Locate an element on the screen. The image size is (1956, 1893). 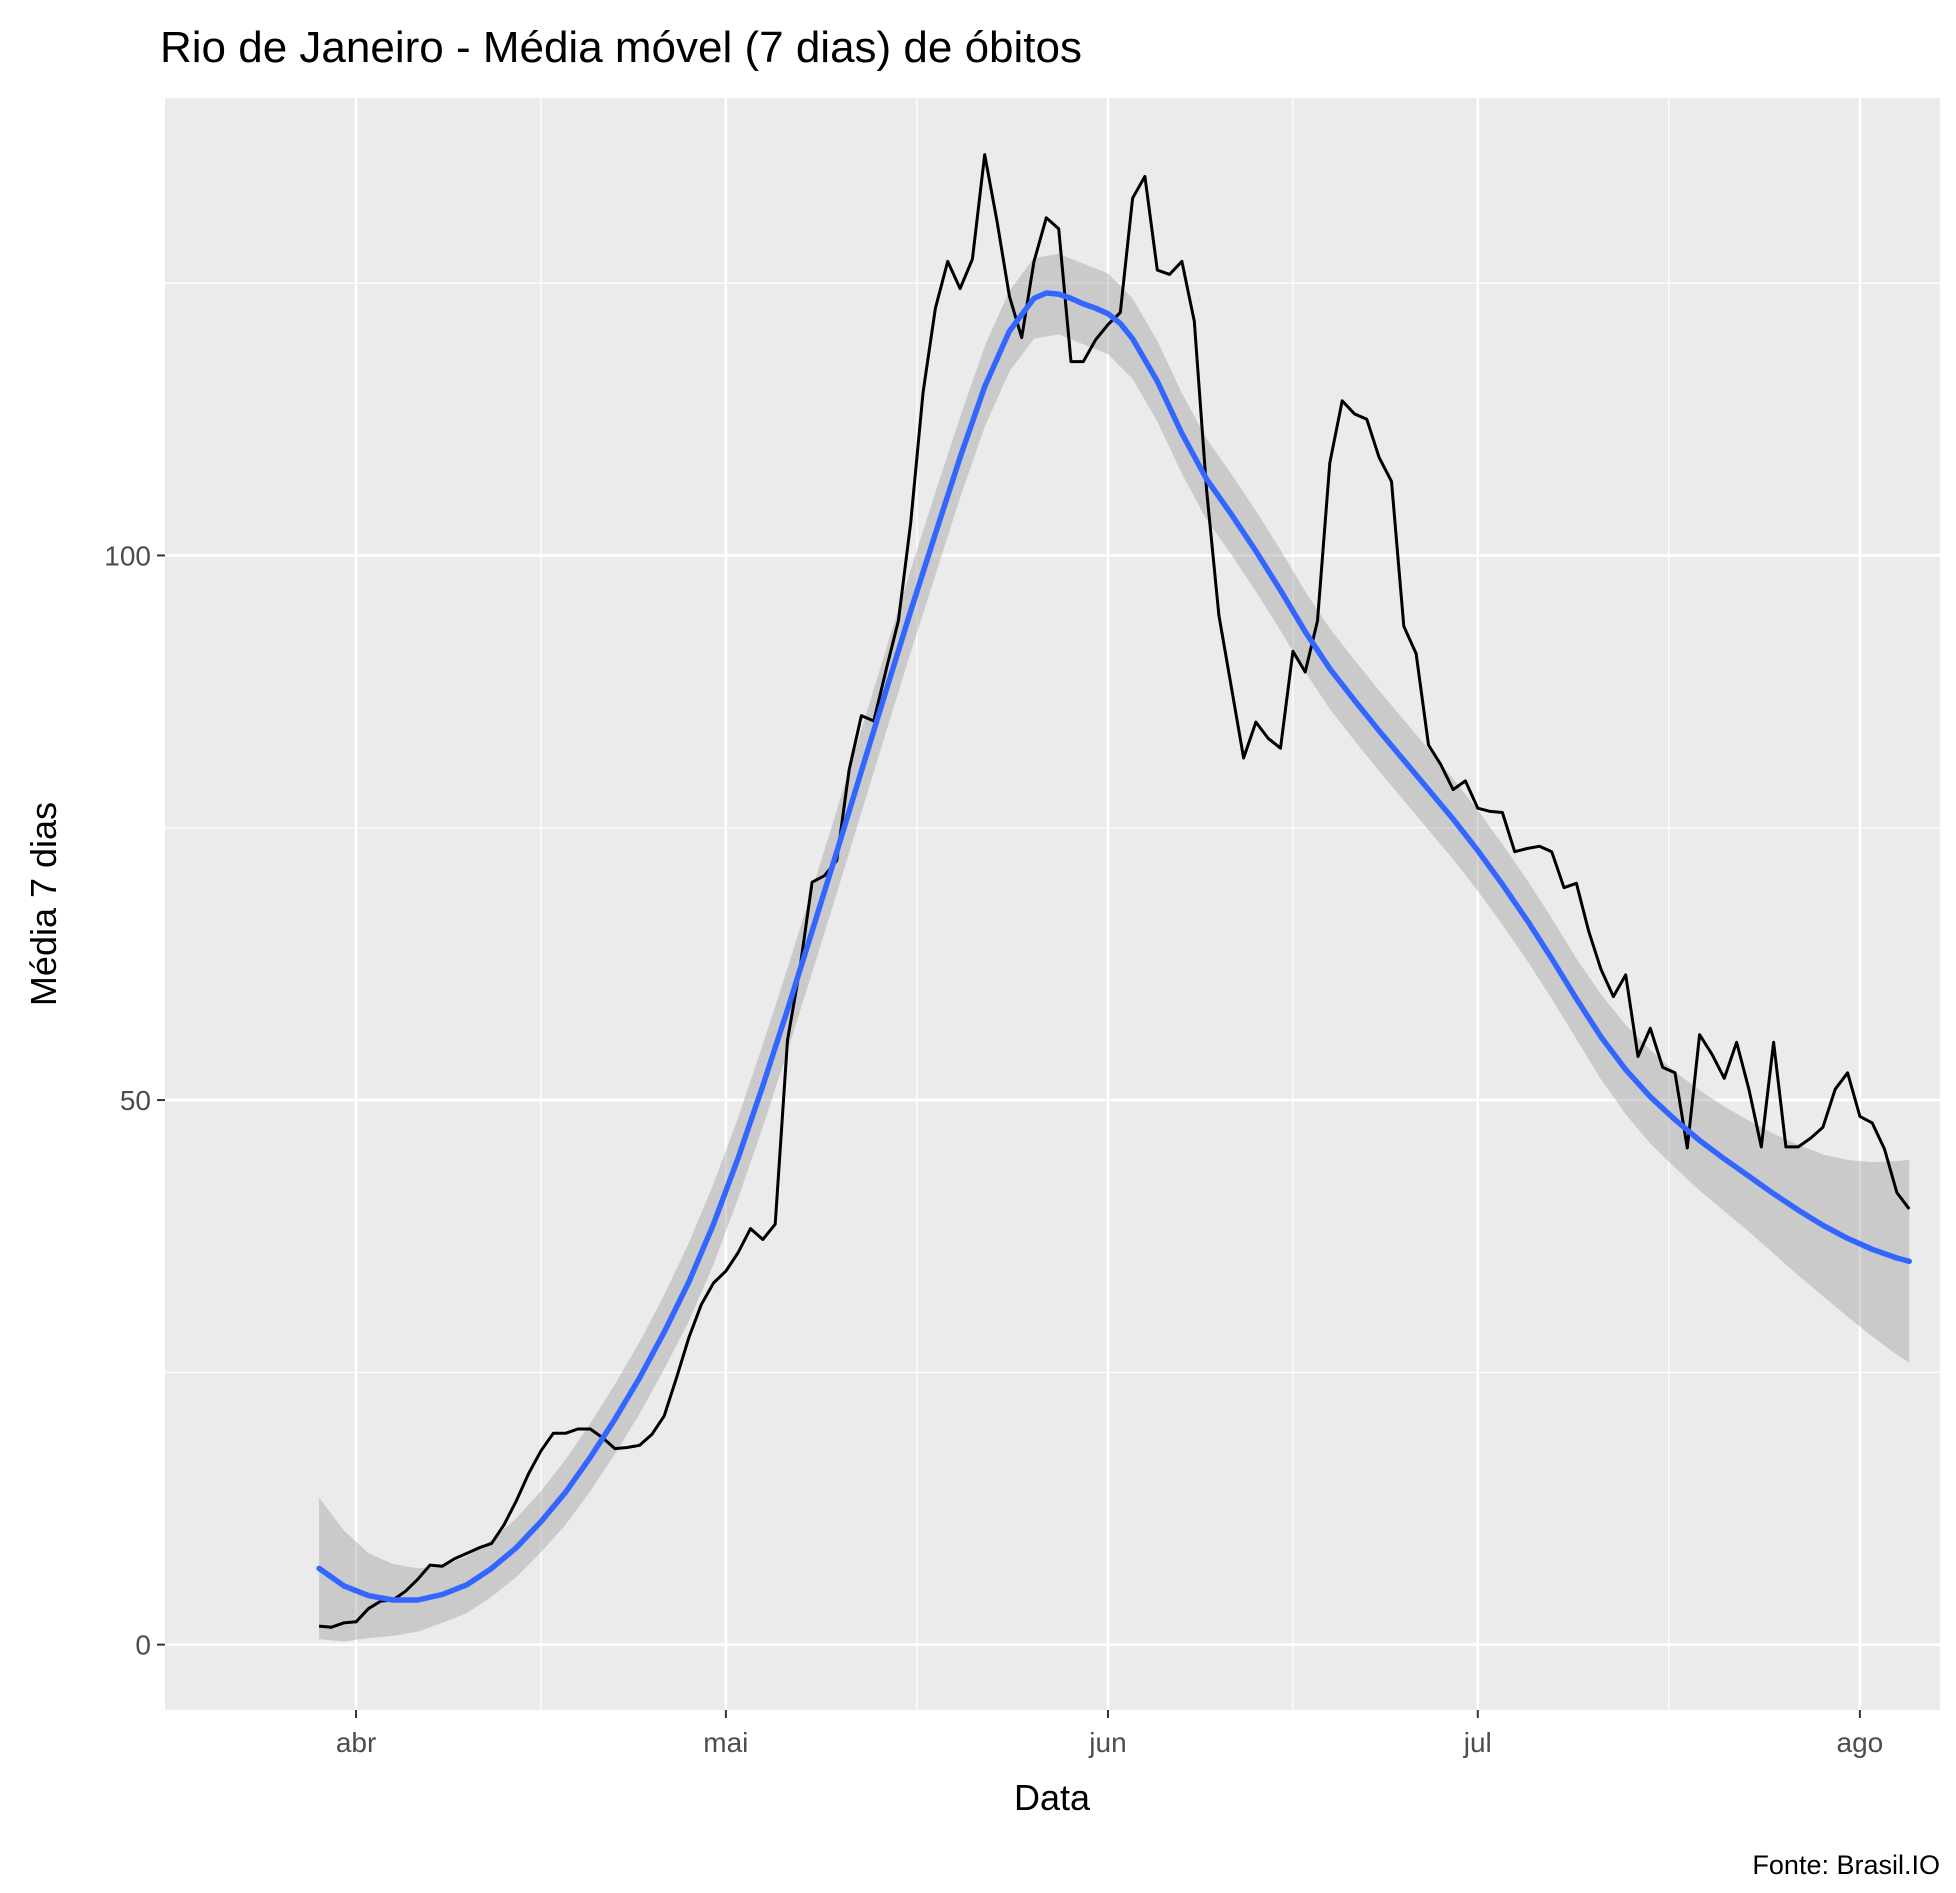
x-axis-title: Data is located at coordinates (1052, 1797).